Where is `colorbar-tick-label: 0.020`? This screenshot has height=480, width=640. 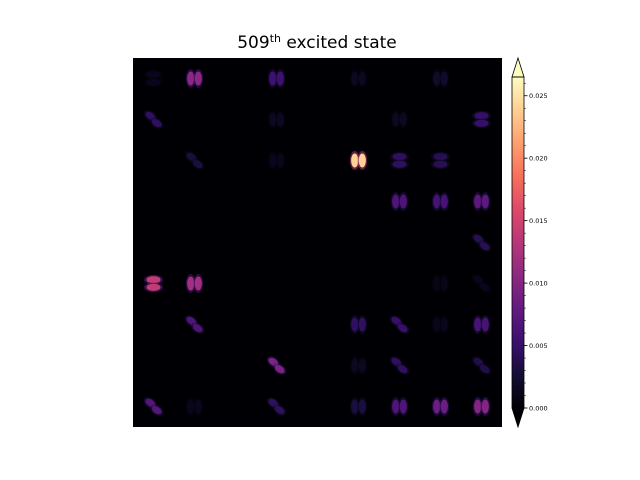
colorbar-tick-label: 0.020 is located at coordinates (538, 158).